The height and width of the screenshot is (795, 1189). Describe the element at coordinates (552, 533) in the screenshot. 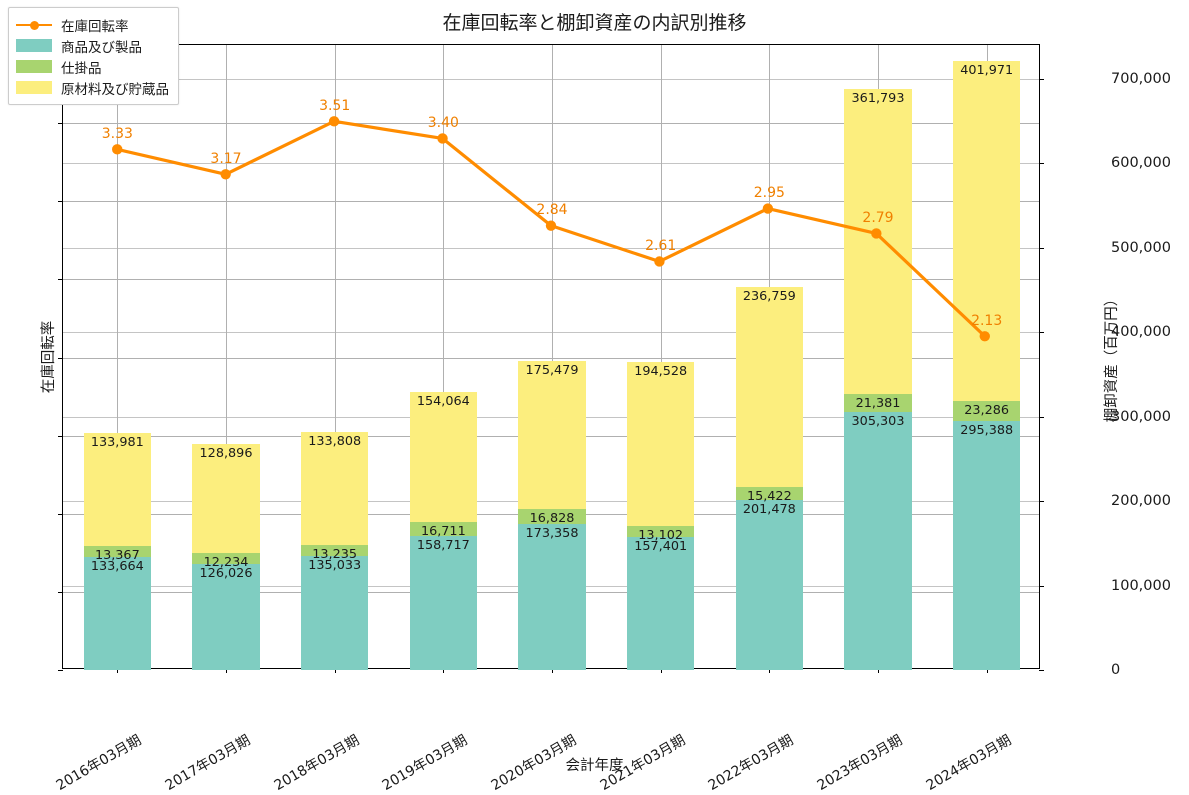

I see `bar-value-label: 173,358` at that location.